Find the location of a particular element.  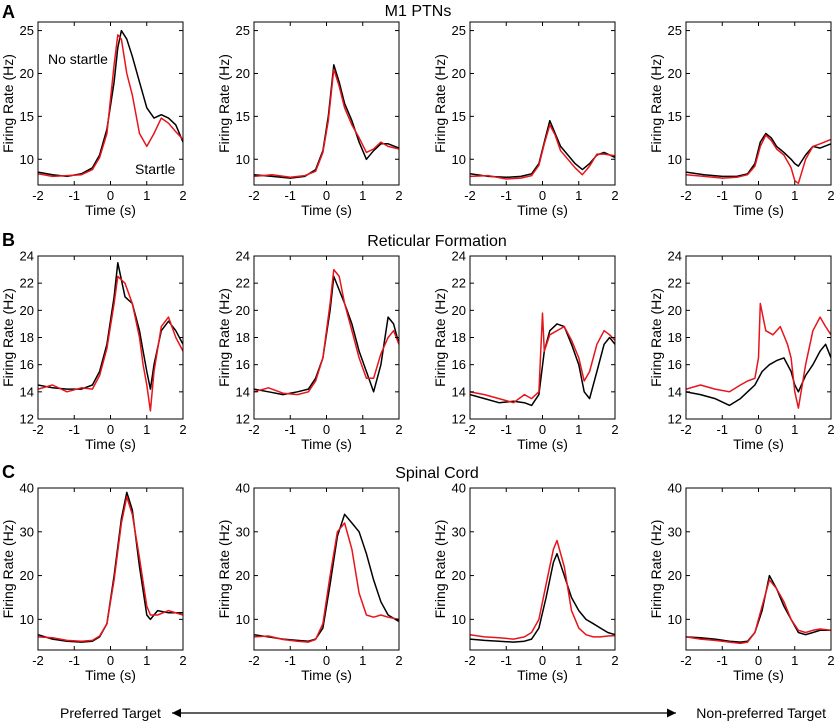

panel-c-1: -2 -1 0 1 2 10 20 30 40 Time (s) Firing Rate (Hz) is located at coordinates (93, 582).